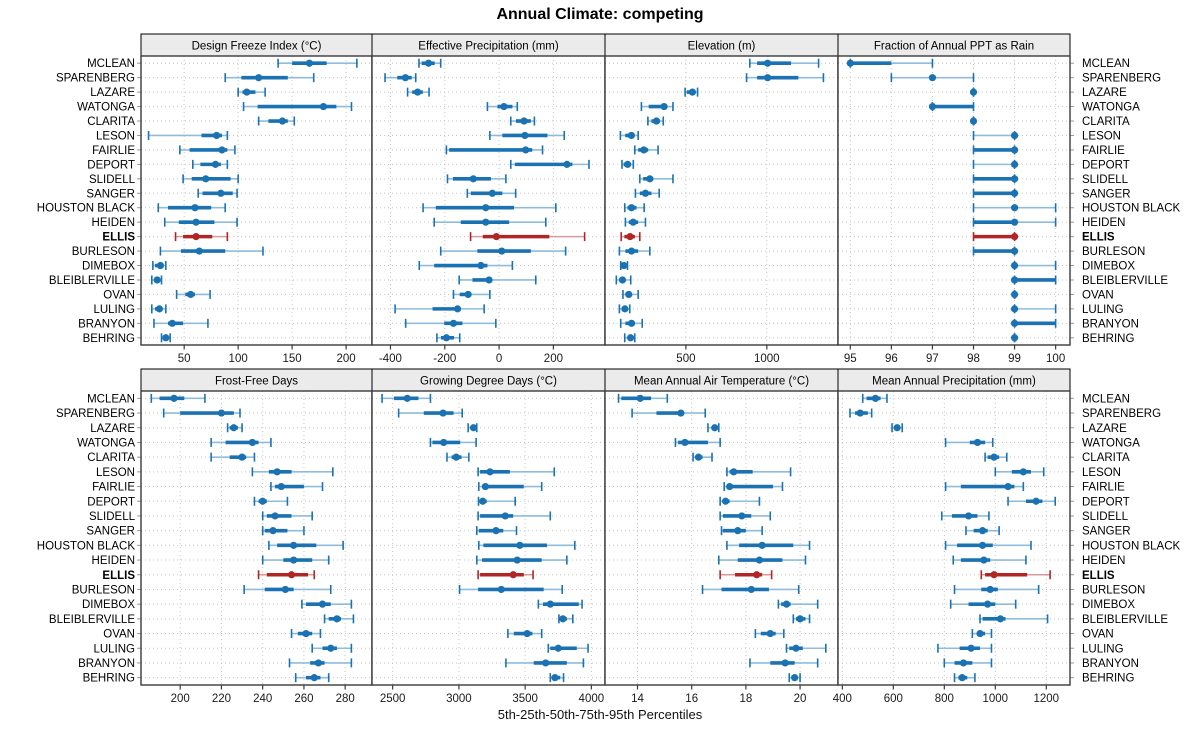 This screenshot has height=750, width=1200. I want to click on axis-tick-label: 97, so click(932, 359).